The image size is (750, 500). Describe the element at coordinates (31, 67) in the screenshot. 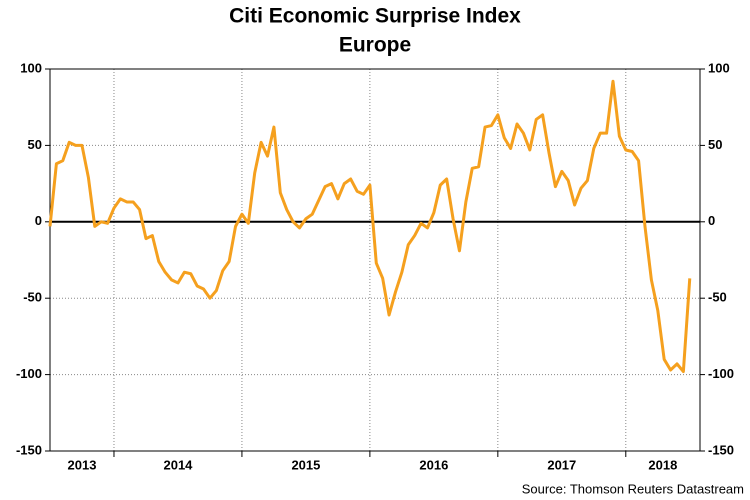

I see `y-tick-label: 100` at that location.